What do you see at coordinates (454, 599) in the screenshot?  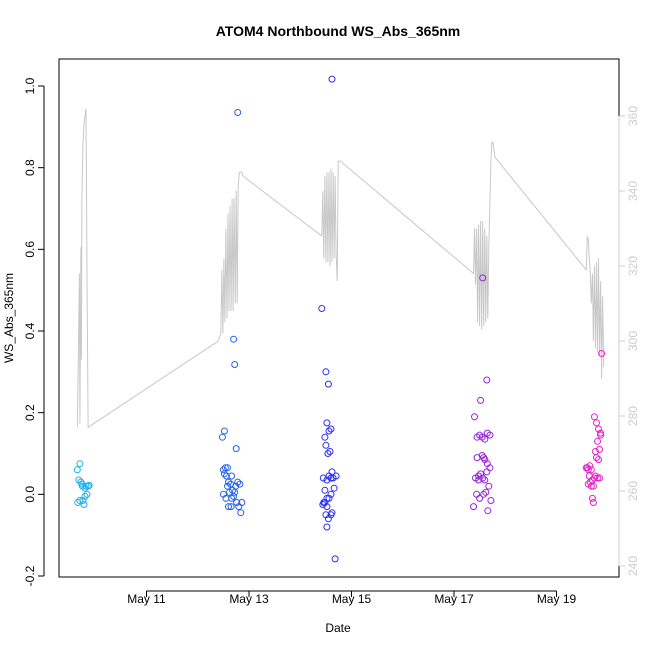 I see `x-tick-label: May 17` at bounding box center [454, 599].